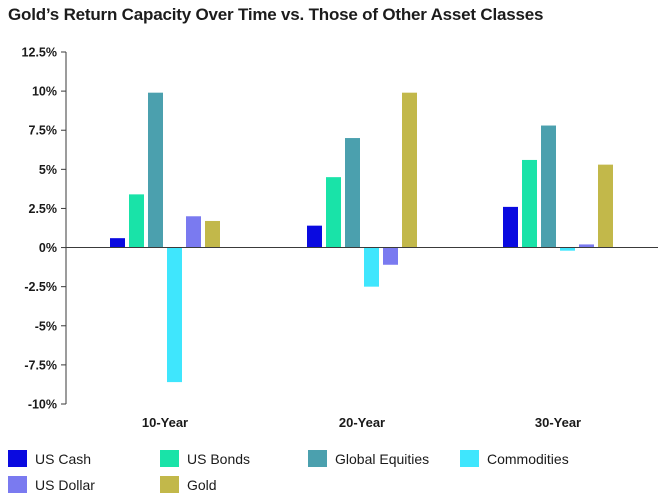 The width and height of the screenshot is (662, 495). What do you see at coordinates (193, 232) in the screenshot?
I see `bar-us-dollar-10-year` at bounding box center [193, 232].